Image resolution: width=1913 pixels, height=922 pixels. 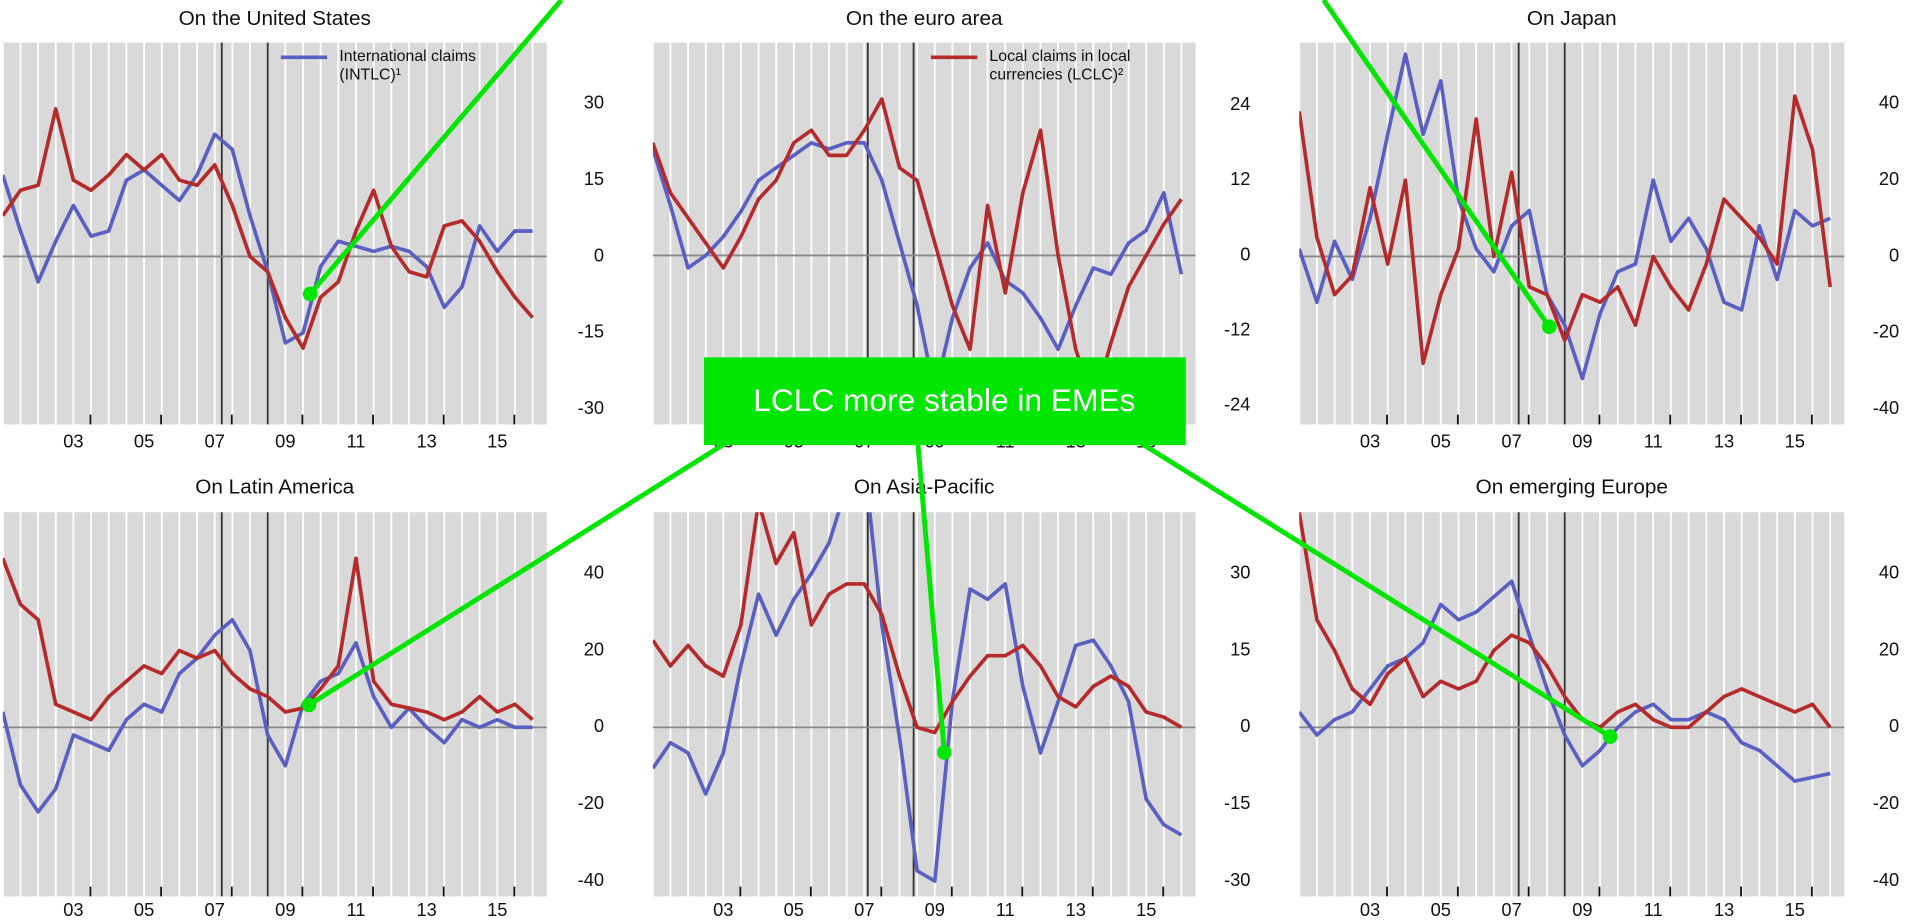 I want to click on panel-title: On Japan, so click(x=1572, y=18).